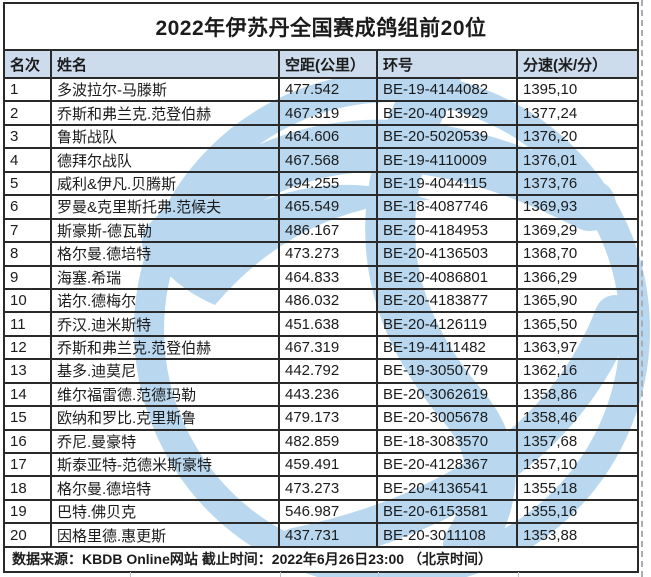 This screenshot has height=577, width=651. I want to click on rank-cell: 13, so click(28, 371).